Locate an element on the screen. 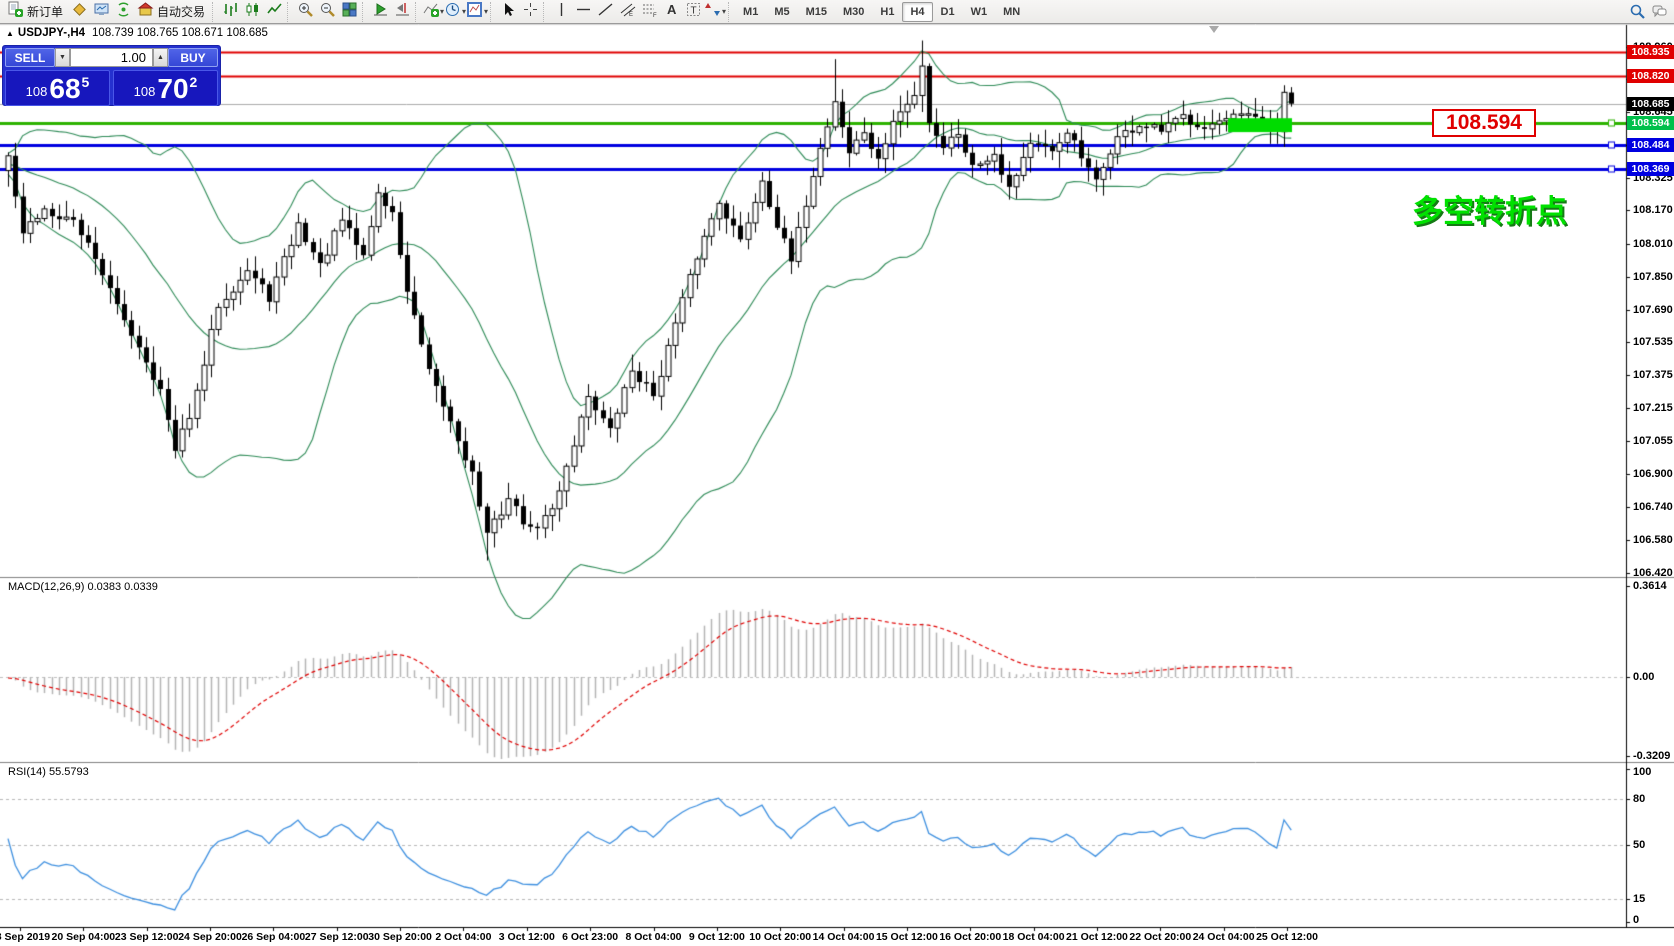 The image size is (1674, 946). zoom-out-button is located at coordinates (327, 11).